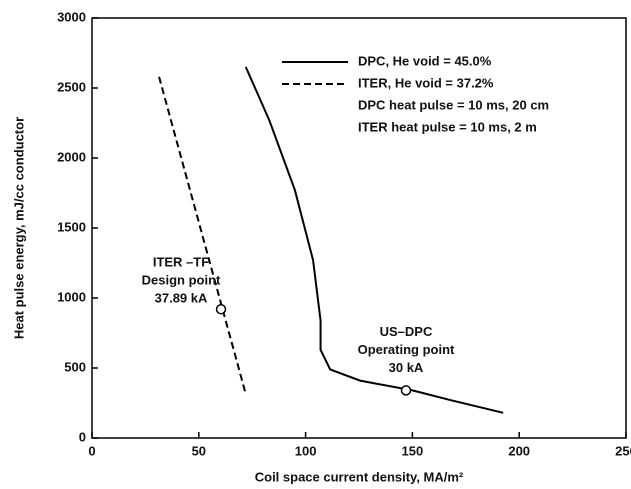 The height and width of the screenshot is (489, 631). Describe the element at coordinates (306, 450) in the screenshot. I see `x-tick-label: 100` at that location.